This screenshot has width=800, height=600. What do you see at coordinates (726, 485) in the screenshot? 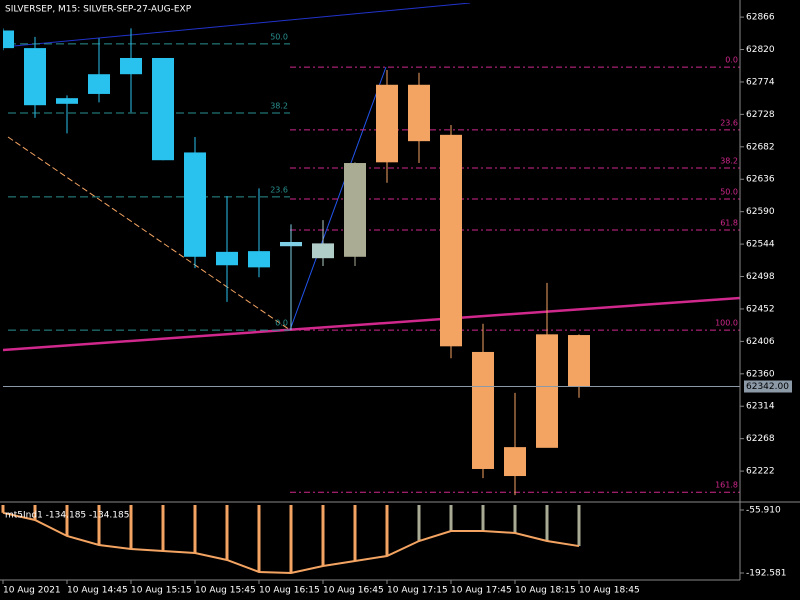
I see `fib-label: 161.8` at bounding box center [726, 485].